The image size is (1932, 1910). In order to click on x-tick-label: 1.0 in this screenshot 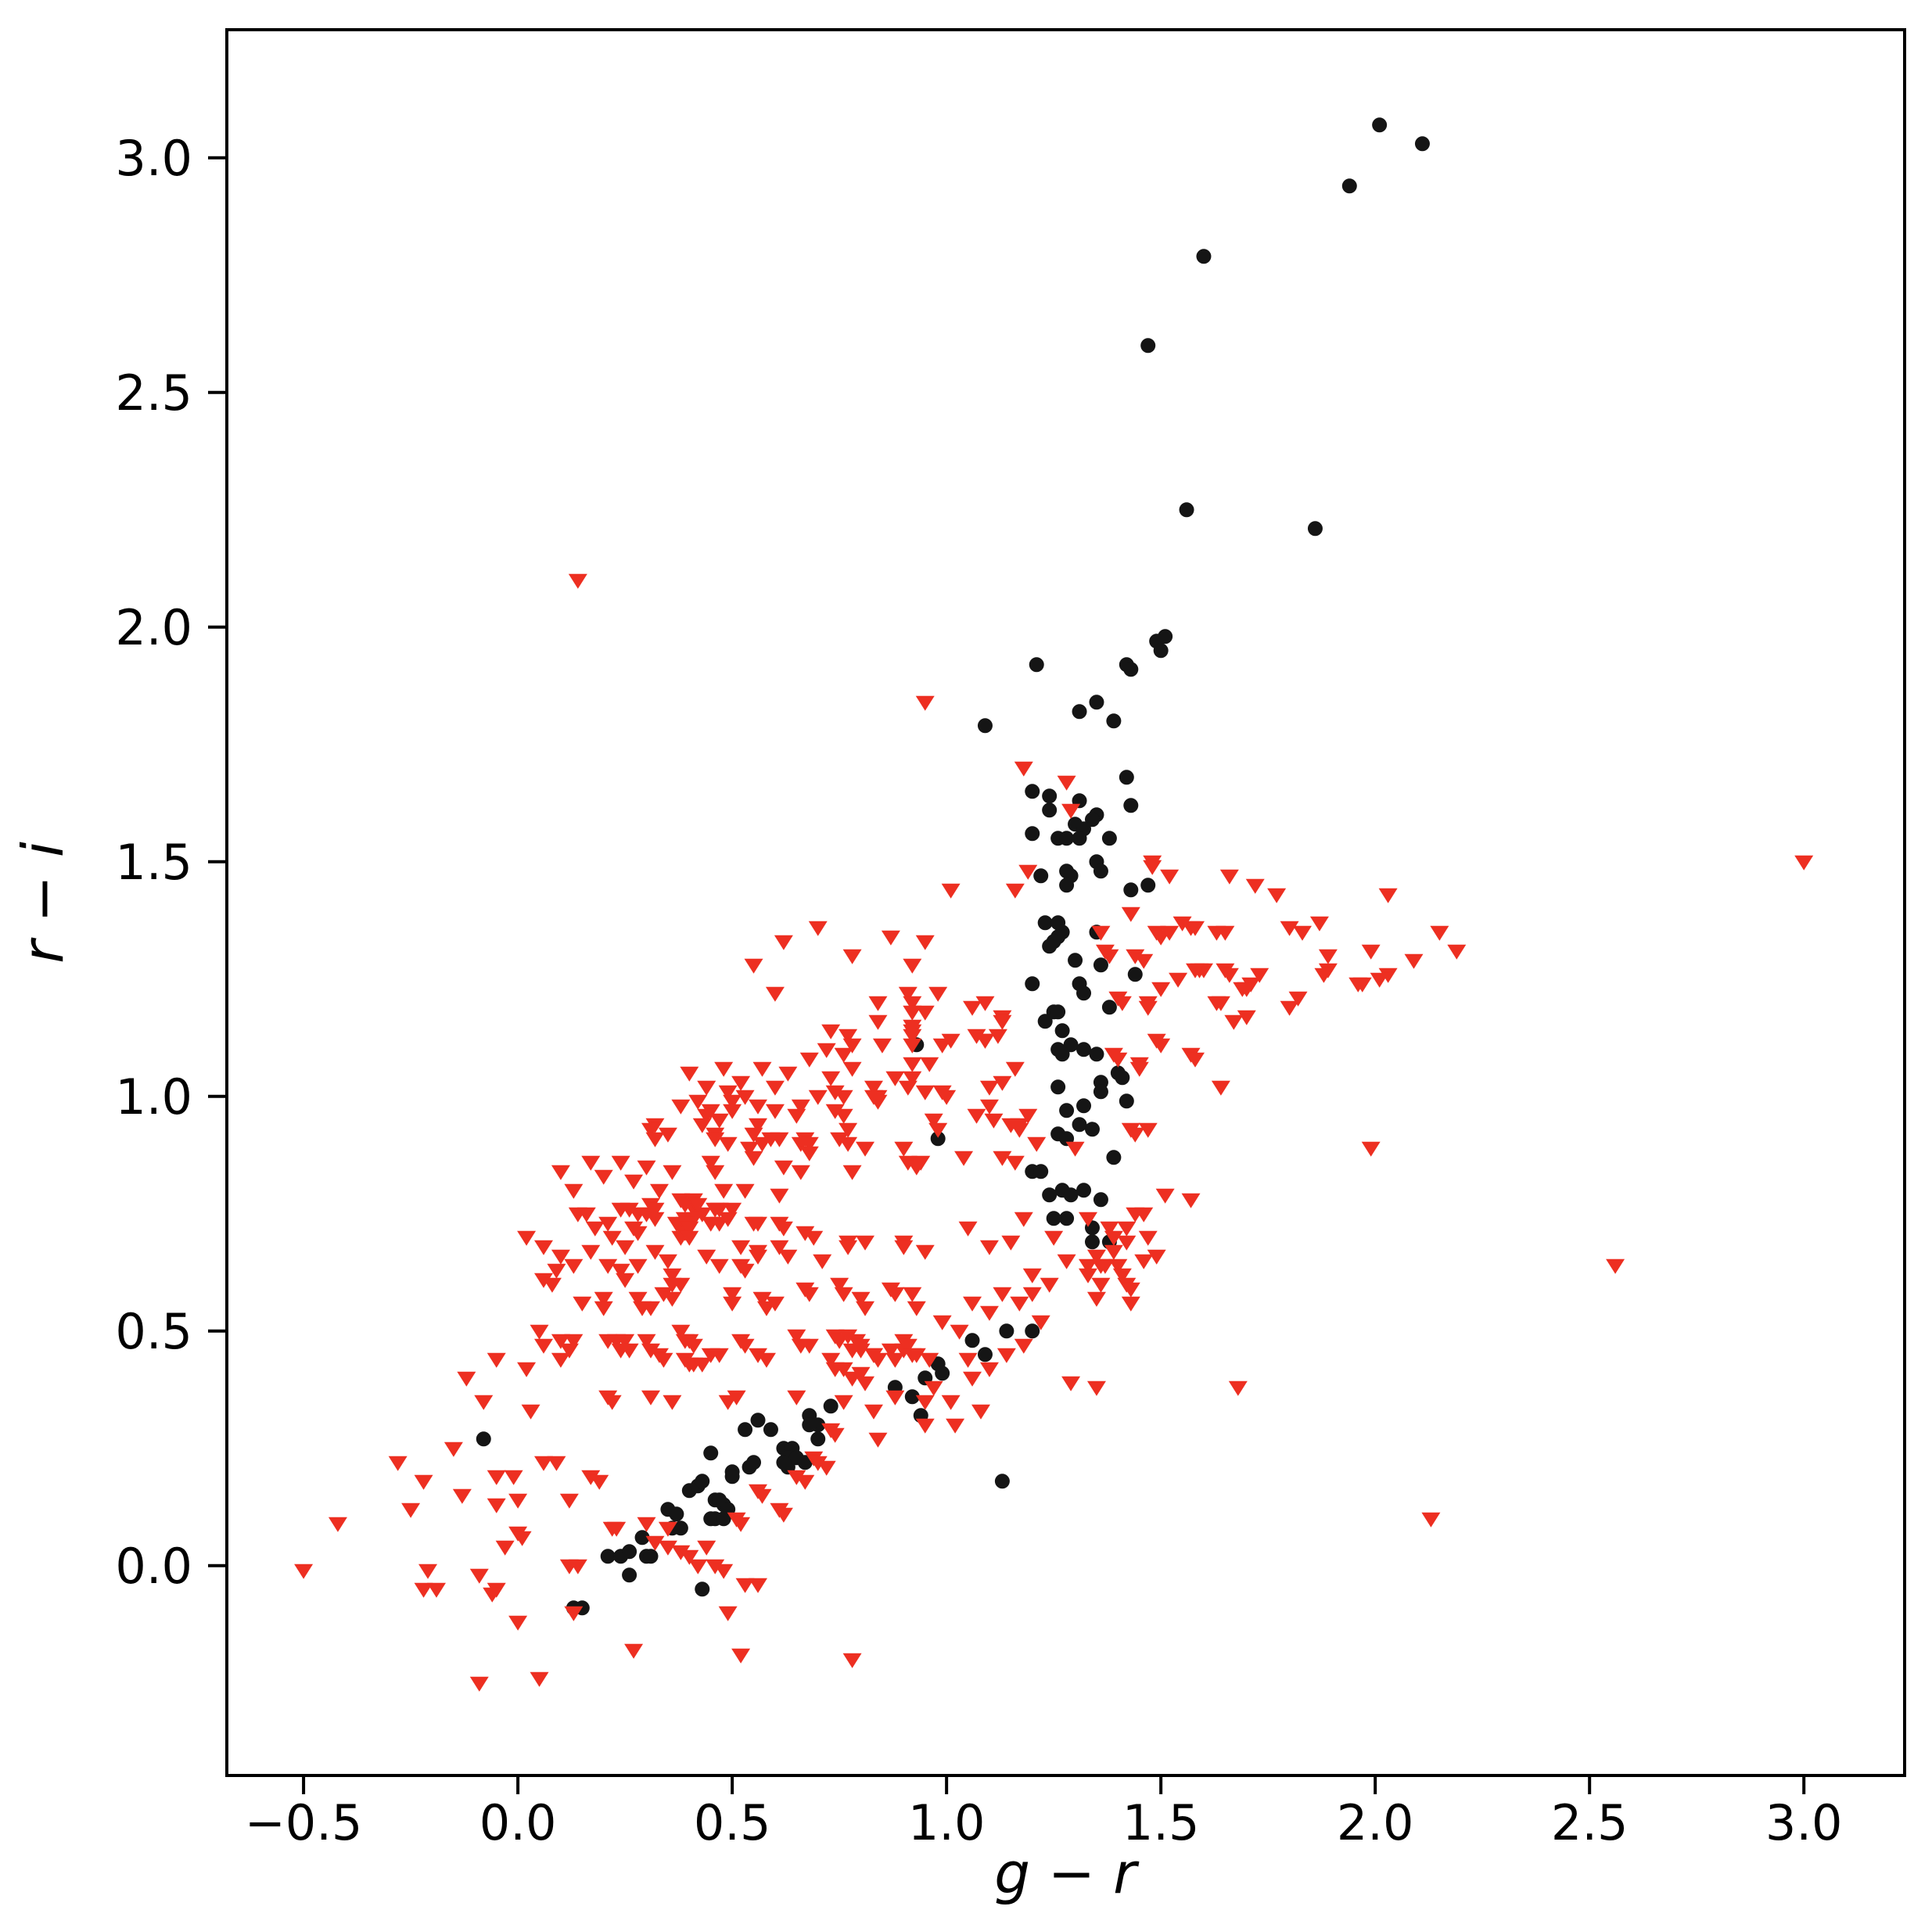, I will do `click(947, 1823)`.